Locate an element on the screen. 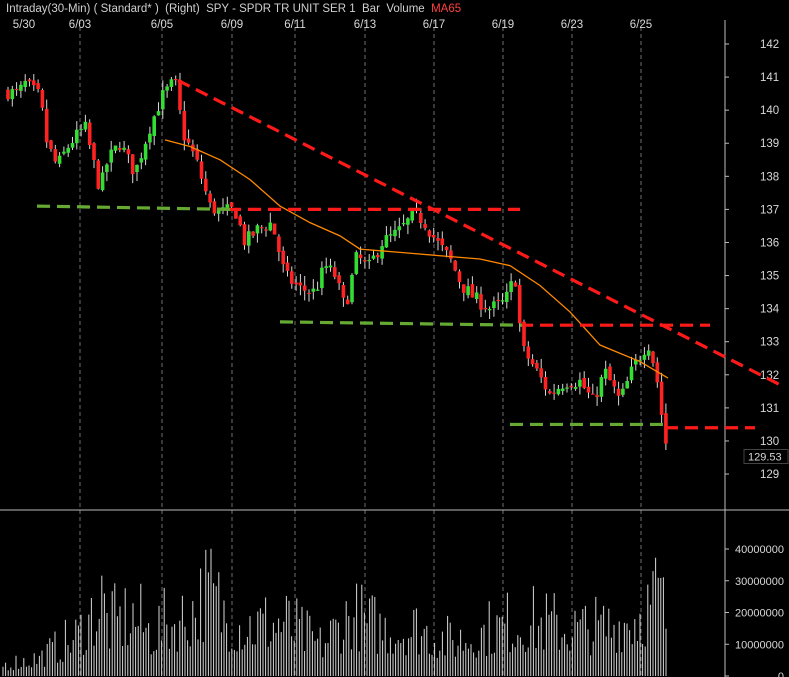 The height and width of the screenshot is (677, 789). ma-legend: MA65 is located at coordinates (446, 9).